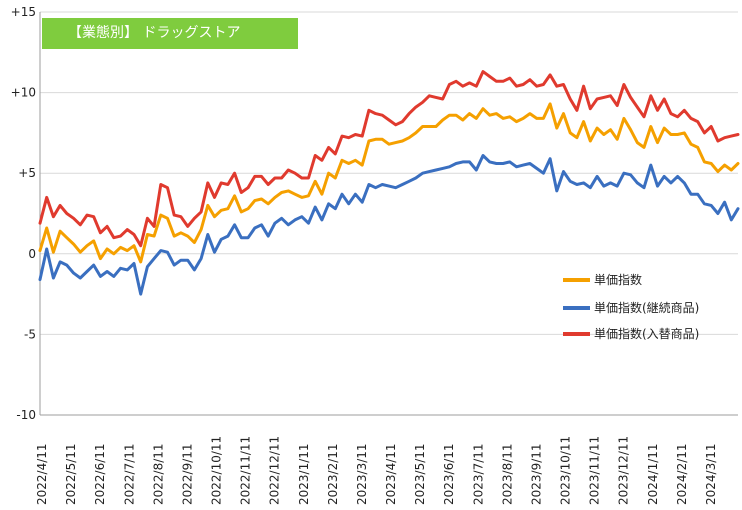 This screenshot has width=742, height=510. Describe the element at coordinates (653, 474) in the screenshot. I see `x-tick-label: 2024/1/11` at that location.